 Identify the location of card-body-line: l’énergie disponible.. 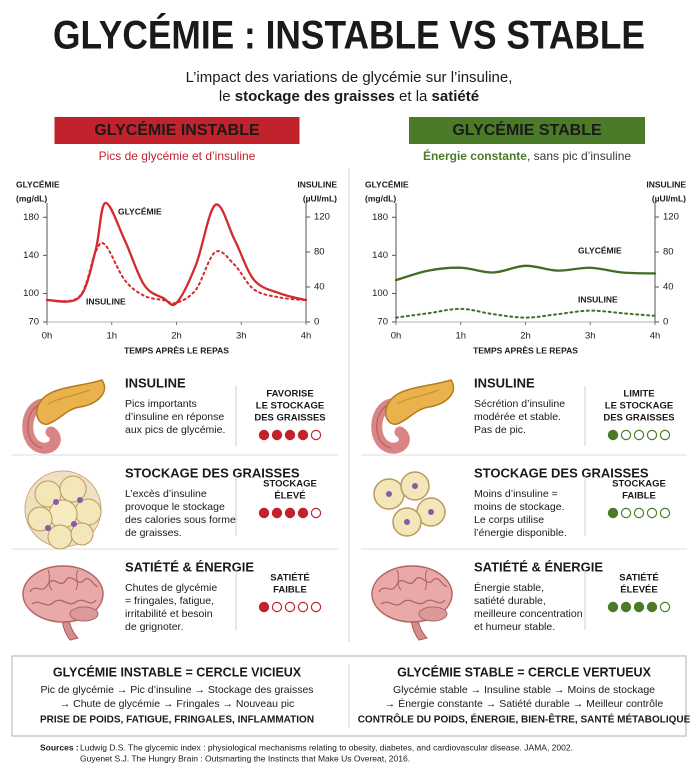
(520, 533).